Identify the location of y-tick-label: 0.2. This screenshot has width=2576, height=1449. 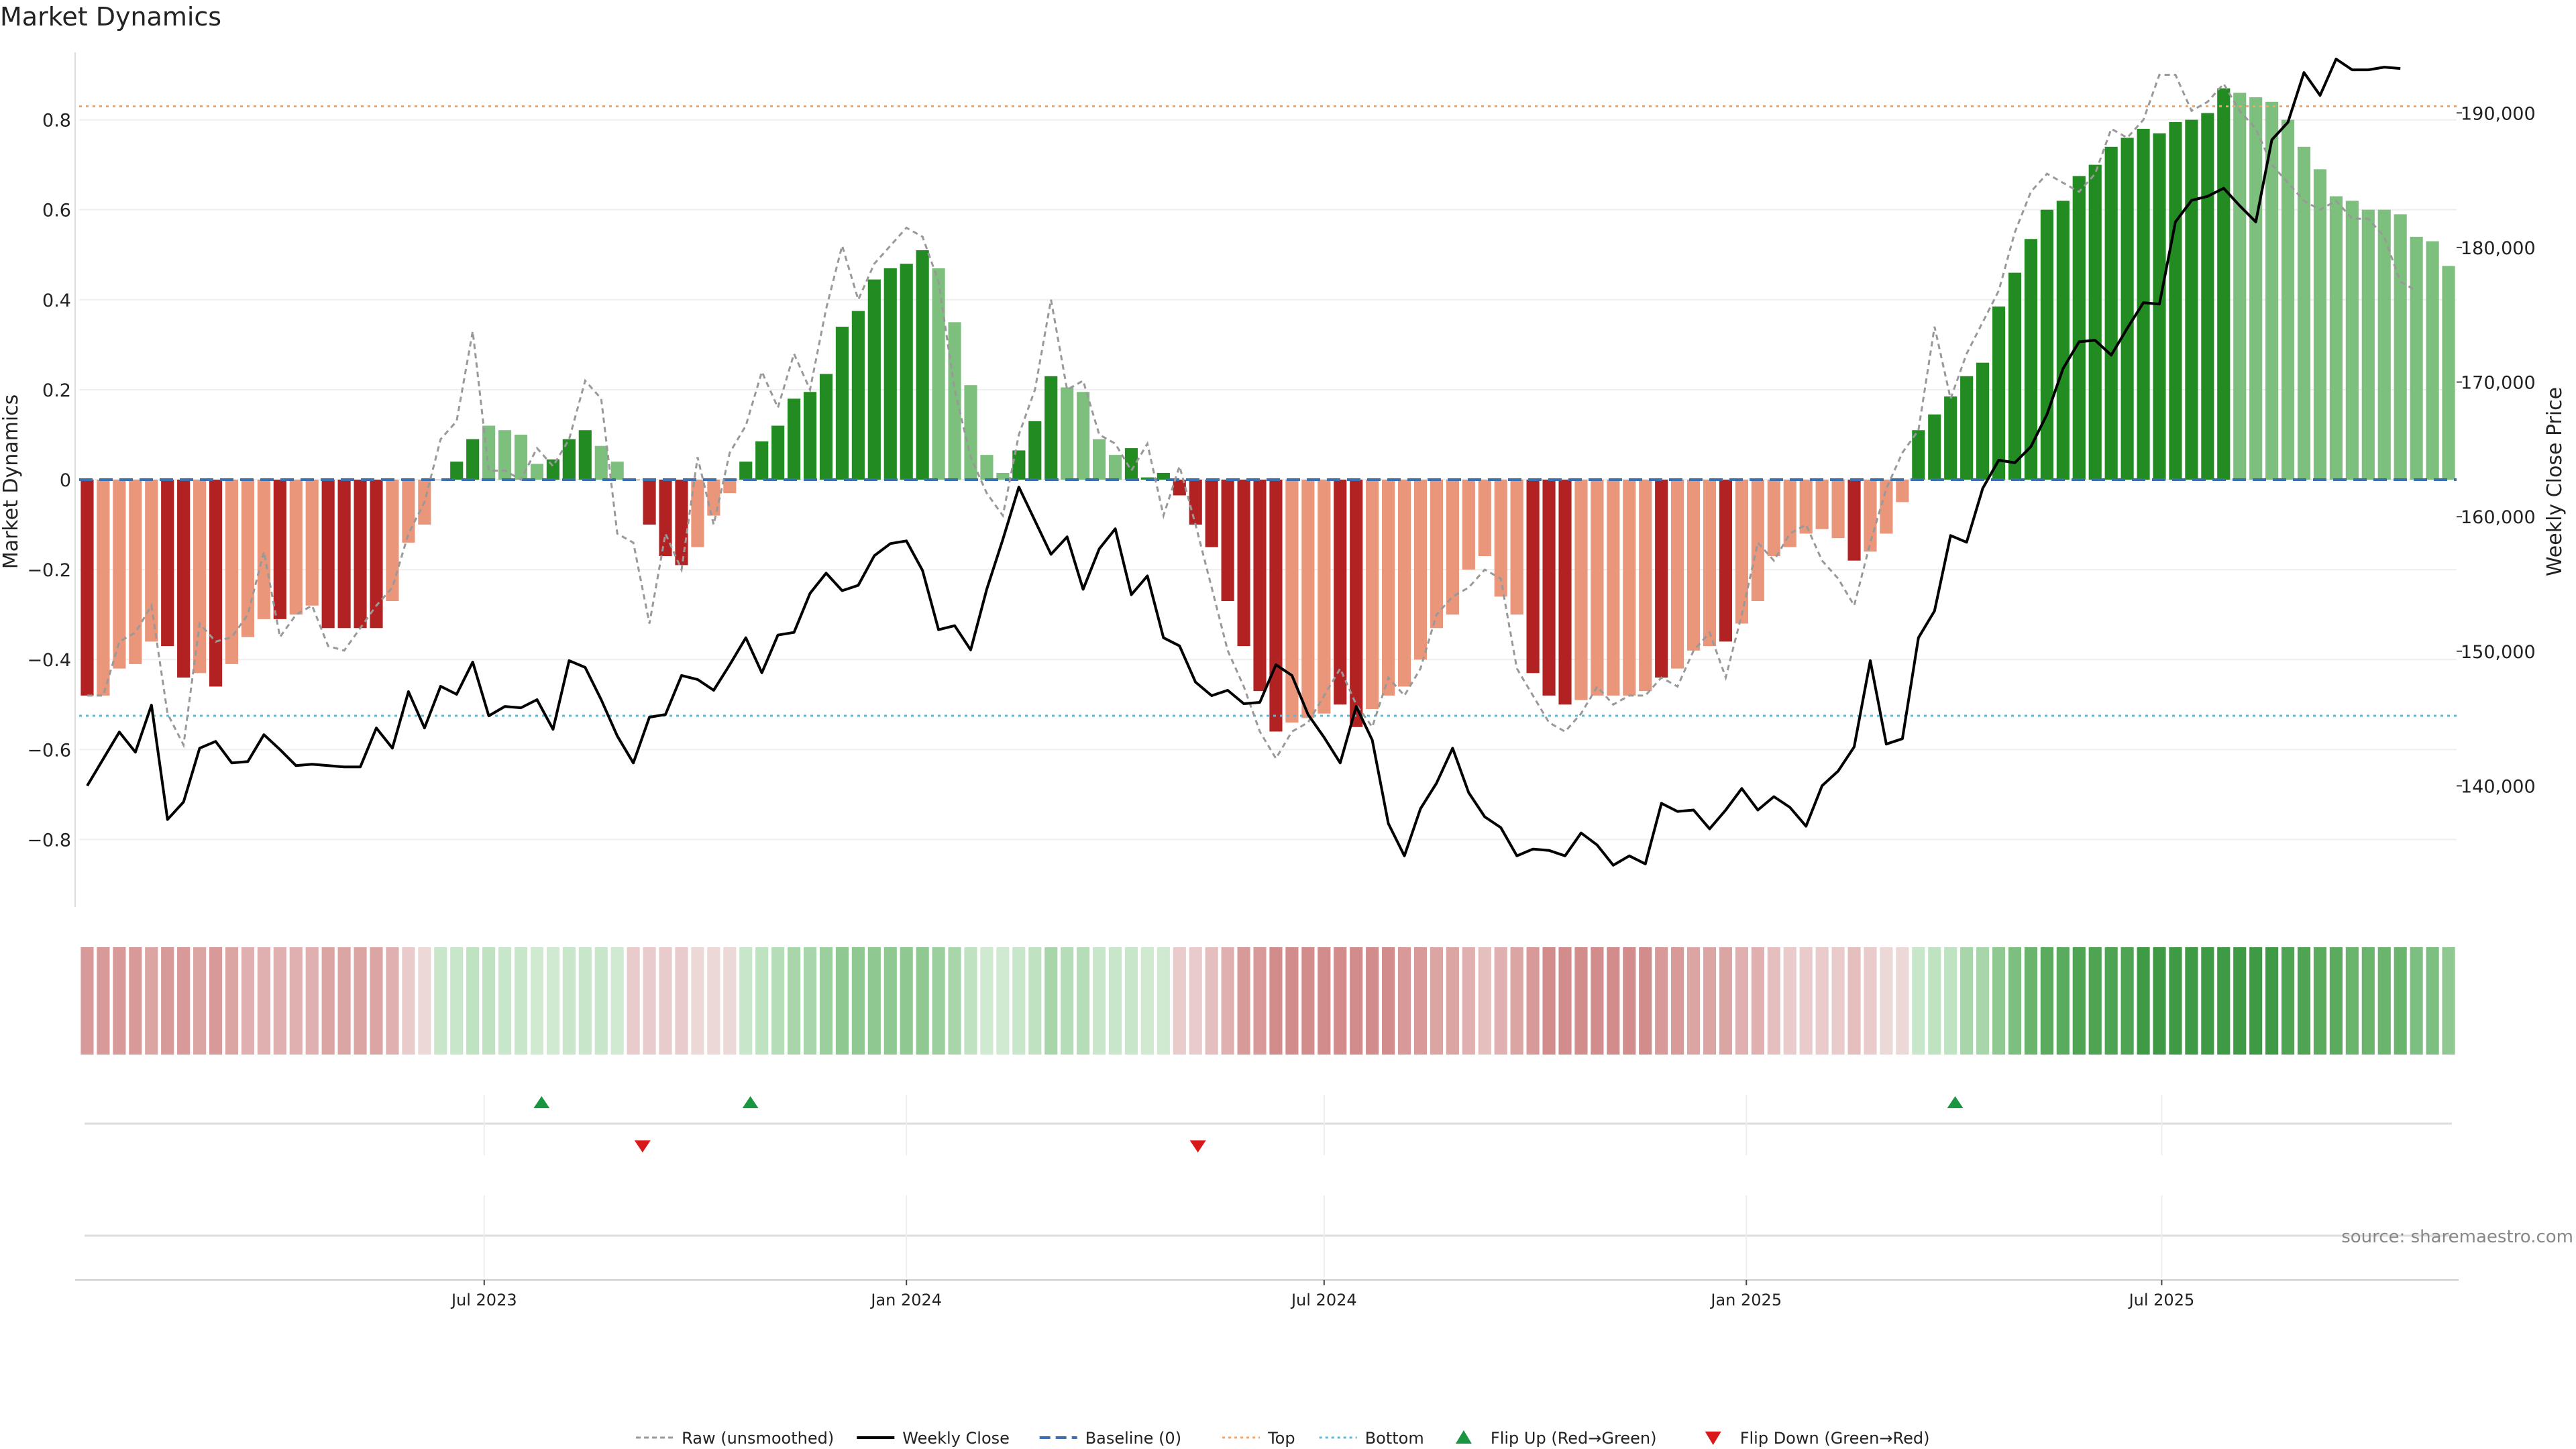
(56, 390).